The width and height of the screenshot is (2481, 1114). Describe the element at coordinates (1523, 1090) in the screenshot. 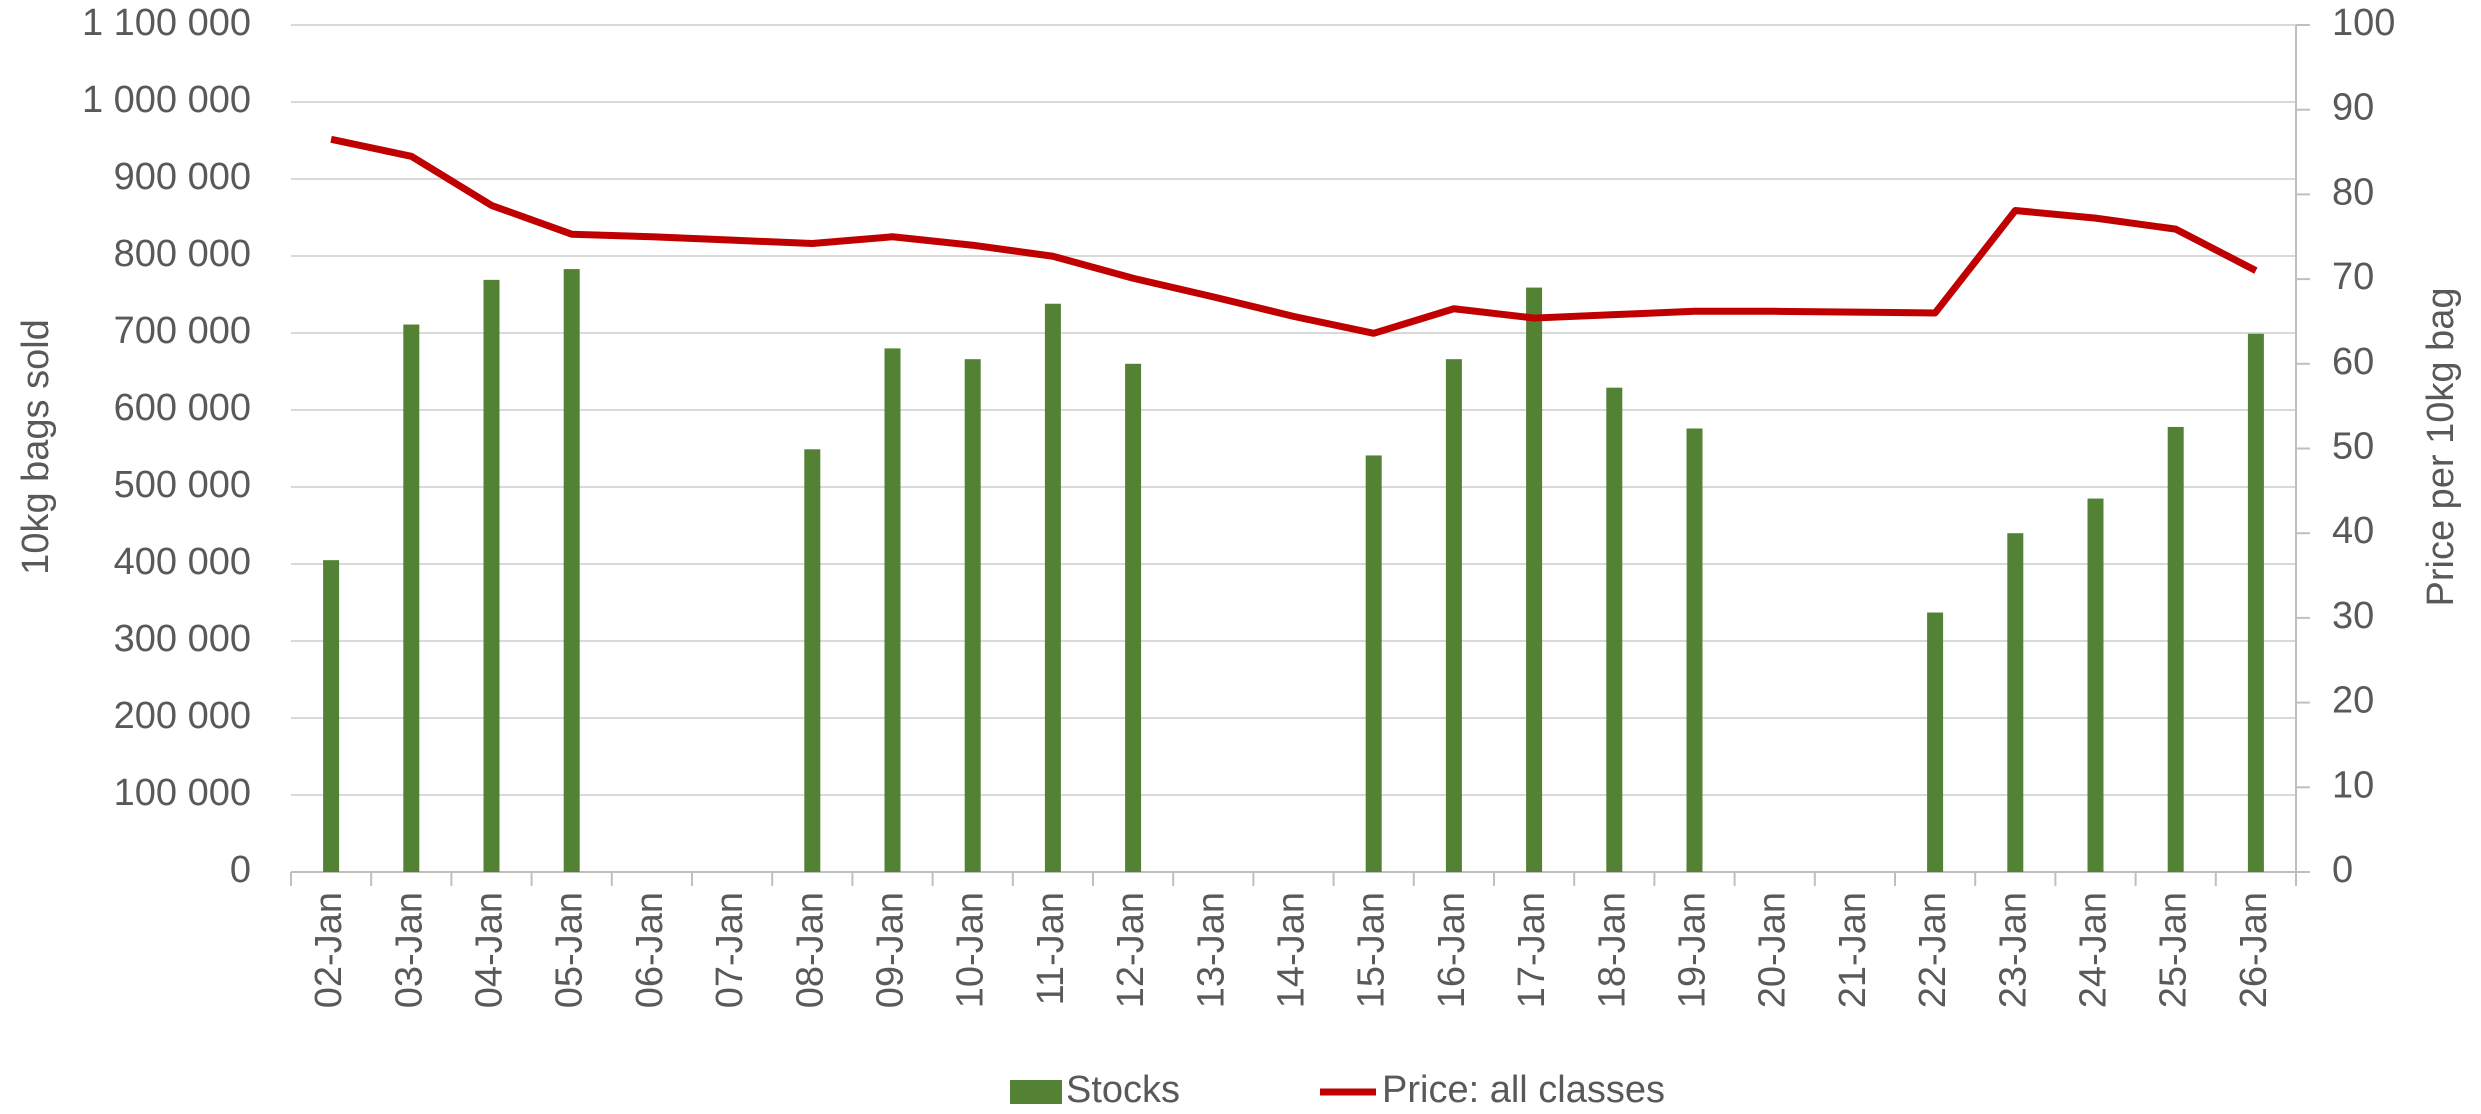

I see `legend-label: Price: all classes` at that location.